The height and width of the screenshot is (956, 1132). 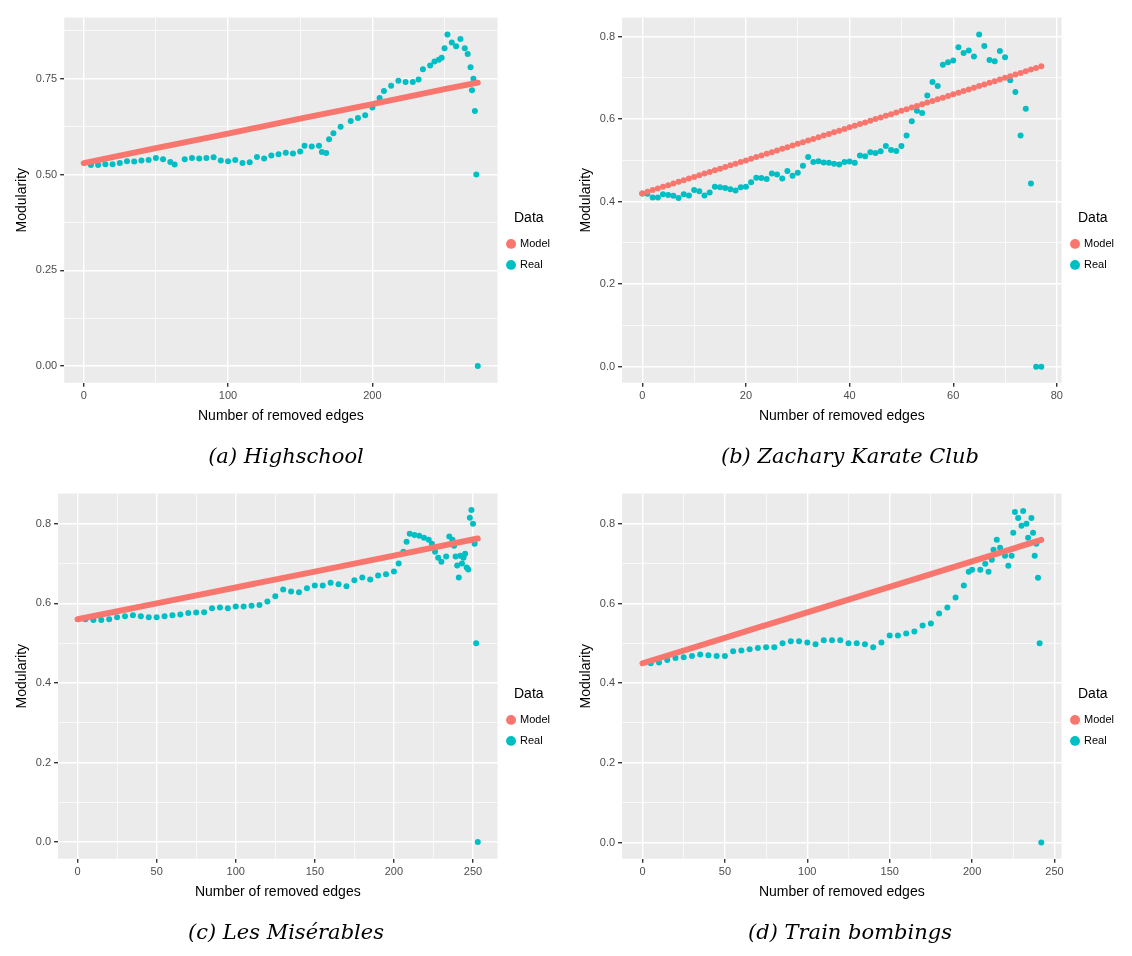 What do you see at coordinates (1056, 395) in the screenshot?
I see `x-tick-label: 80` at bounding box center [1056, 395].